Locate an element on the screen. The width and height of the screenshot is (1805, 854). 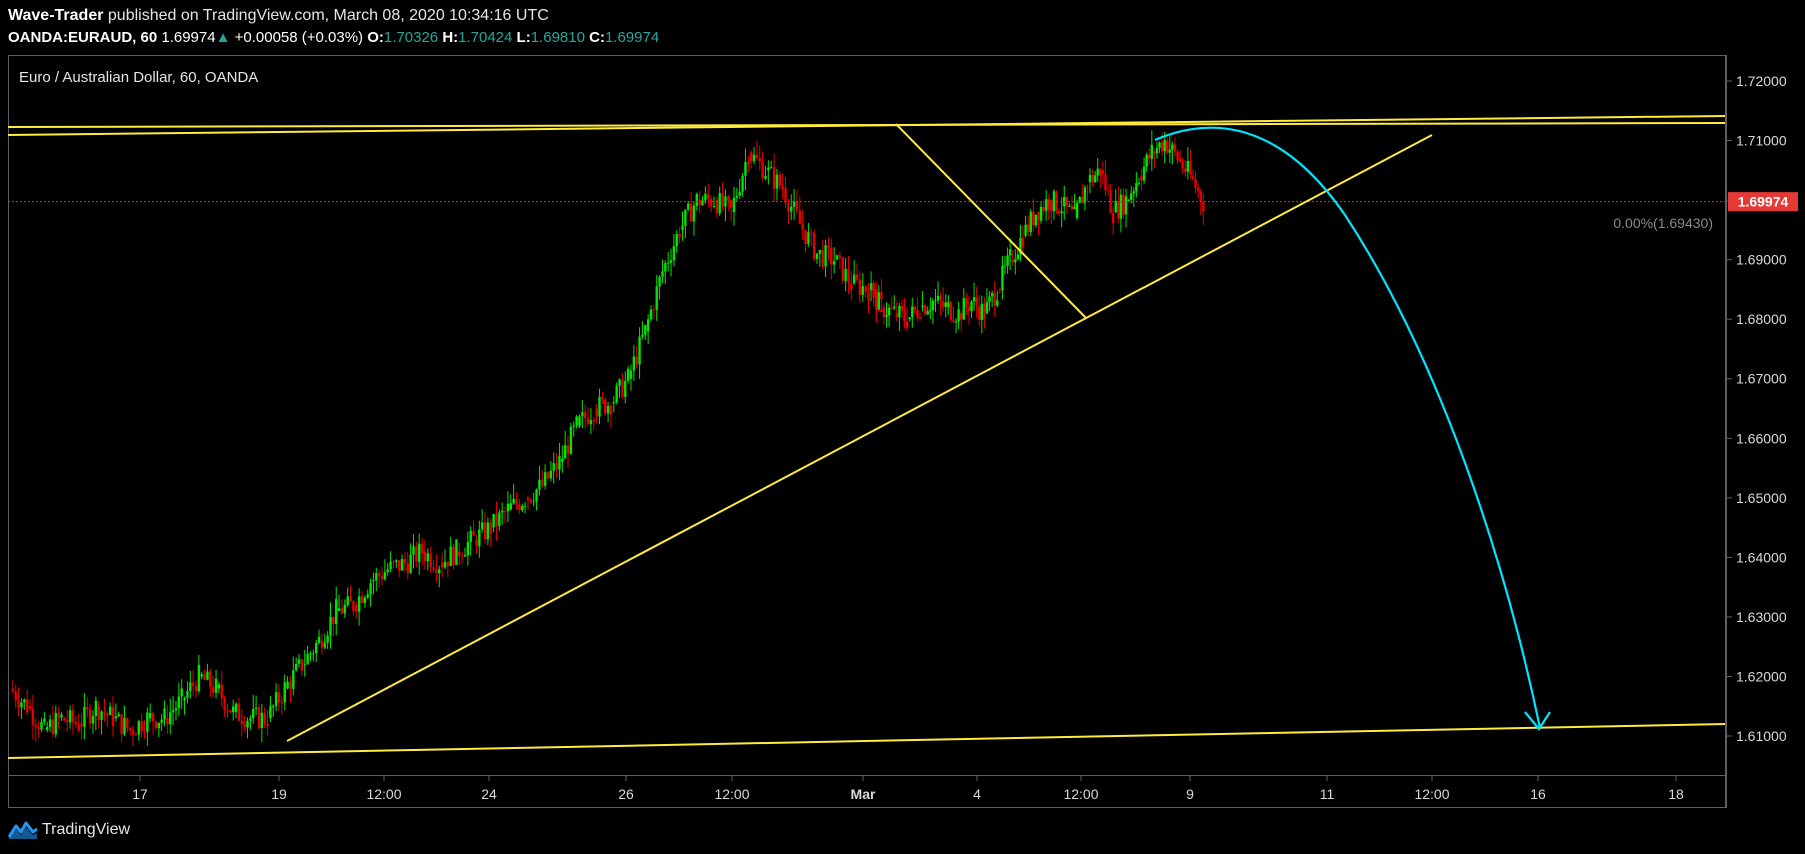
falling-wedge-line is located at coordinates (991, 221).